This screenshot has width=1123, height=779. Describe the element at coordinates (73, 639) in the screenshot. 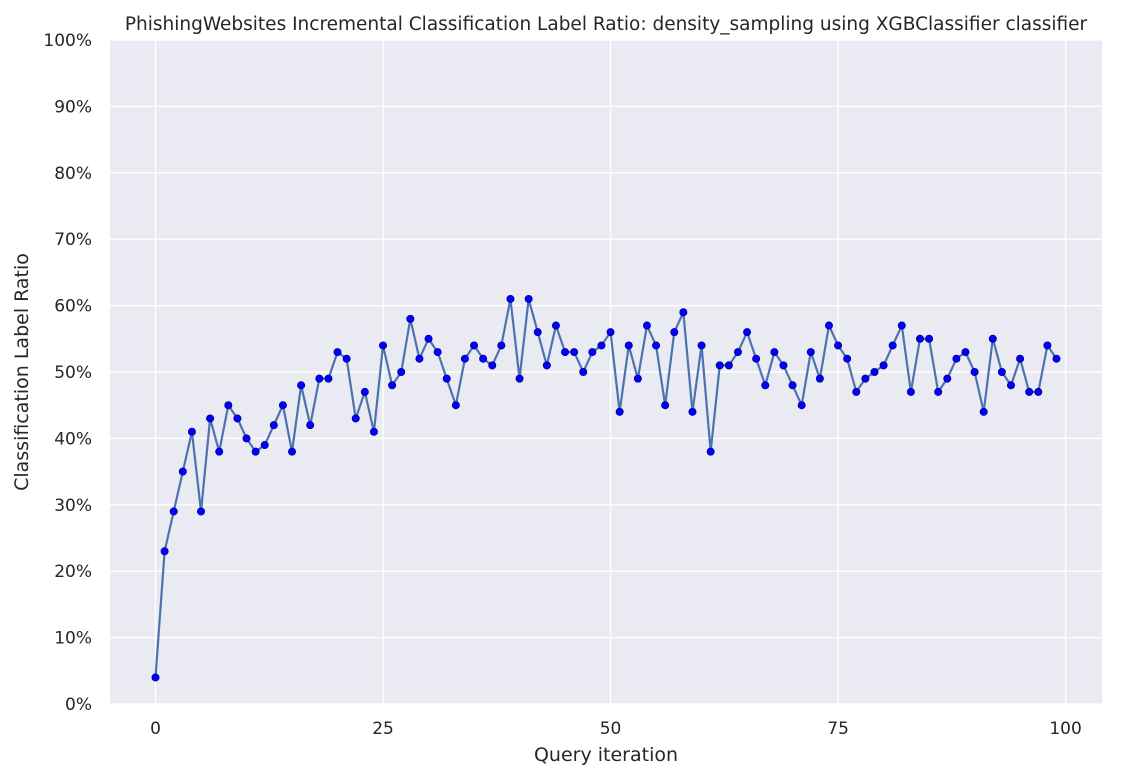

I see `y-tick-label: 10%` at that location.